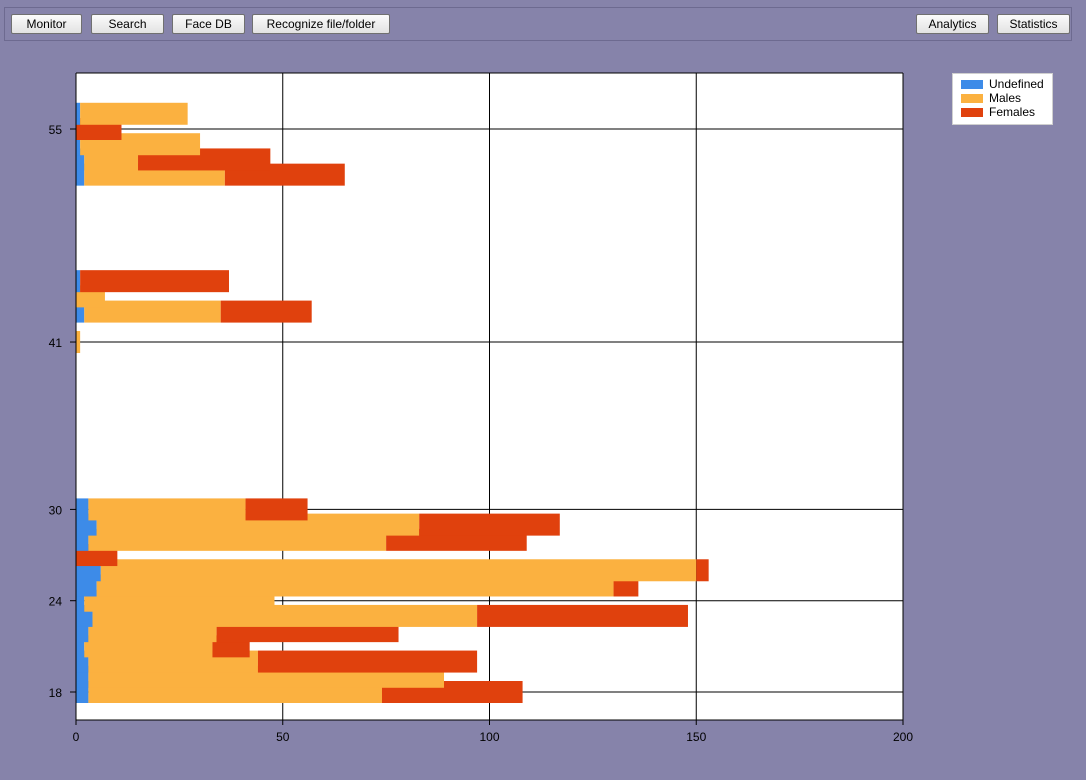 The width and height of the screenshot is (1086, 780). What do you see at coordinates (952, 24) in the screenshot?
I see `analytics-button: Analytics` at bounding box center [952, 24].